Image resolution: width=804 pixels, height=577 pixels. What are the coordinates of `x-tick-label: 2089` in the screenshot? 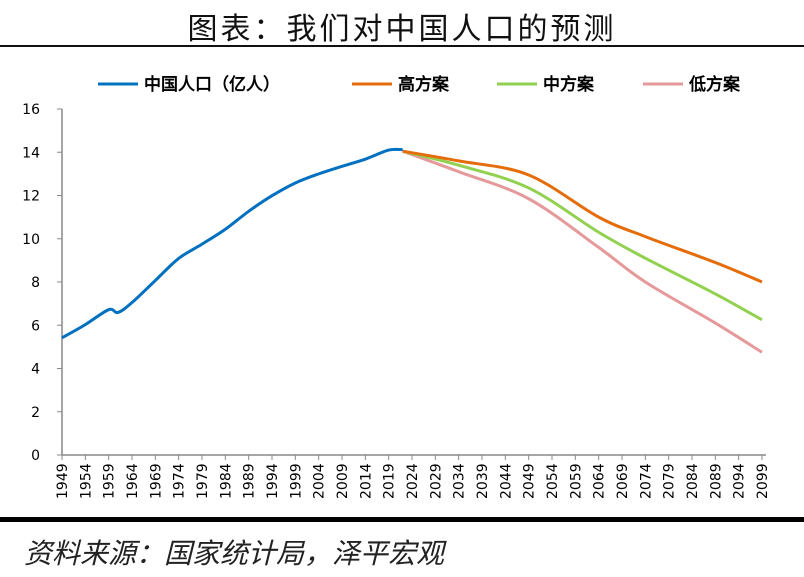 It's located at (716, 481).